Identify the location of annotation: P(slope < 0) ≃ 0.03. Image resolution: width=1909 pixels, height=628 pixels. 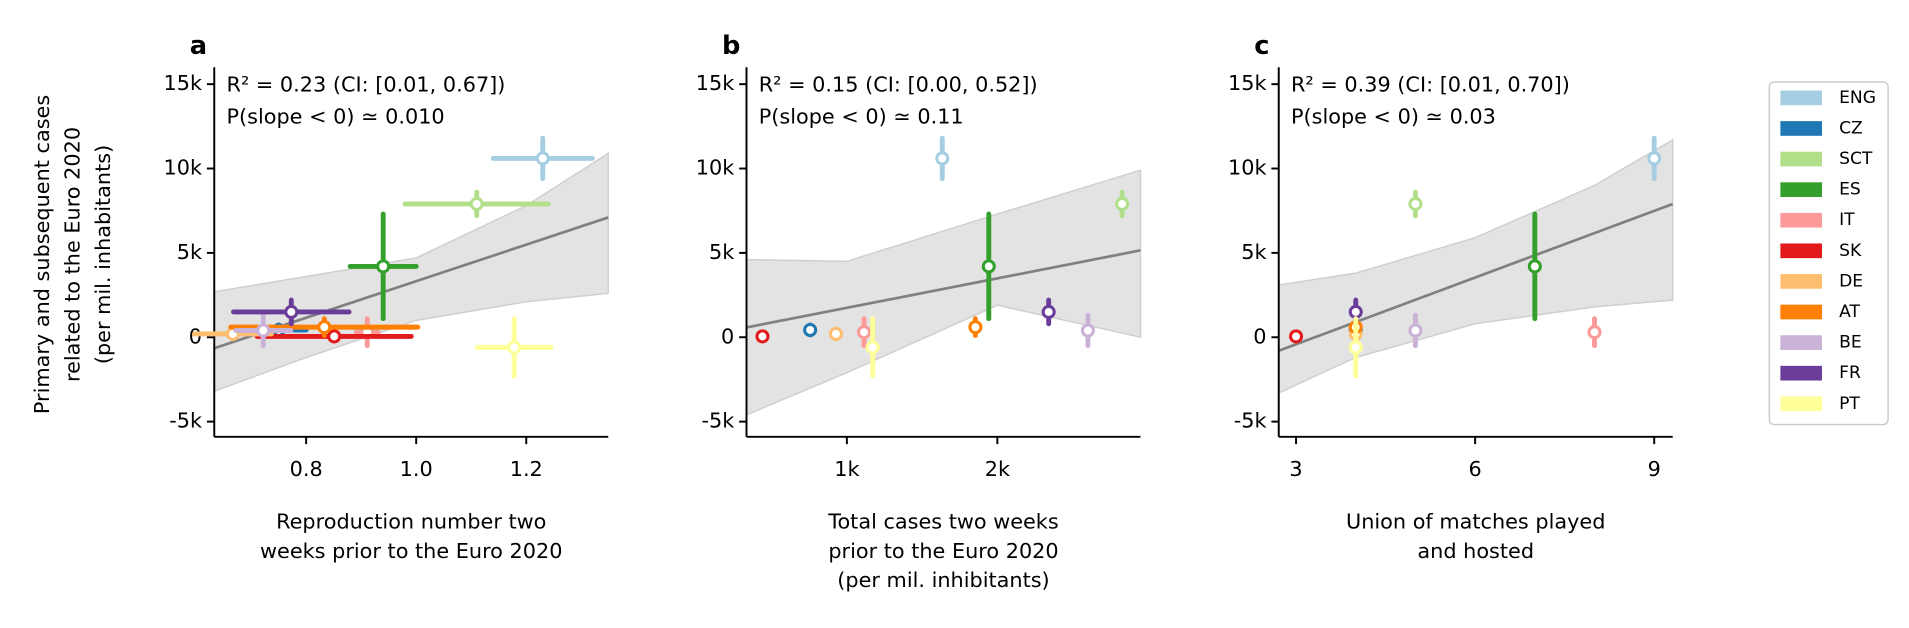
(1393, 116).